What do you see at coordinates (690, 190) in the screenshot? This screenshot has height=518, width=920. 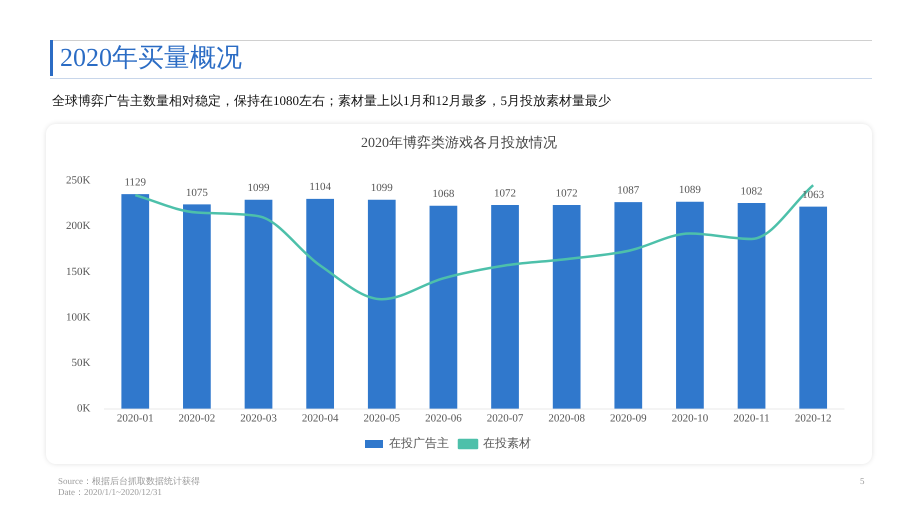 I see `data-label: 1089` at bounding box center [690, 190].